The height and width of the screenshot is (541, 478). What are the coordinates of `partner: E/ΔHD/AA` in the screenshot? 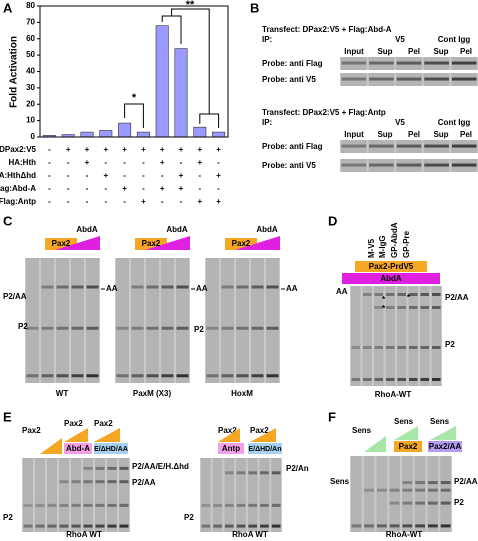 It's located at (111, 449).